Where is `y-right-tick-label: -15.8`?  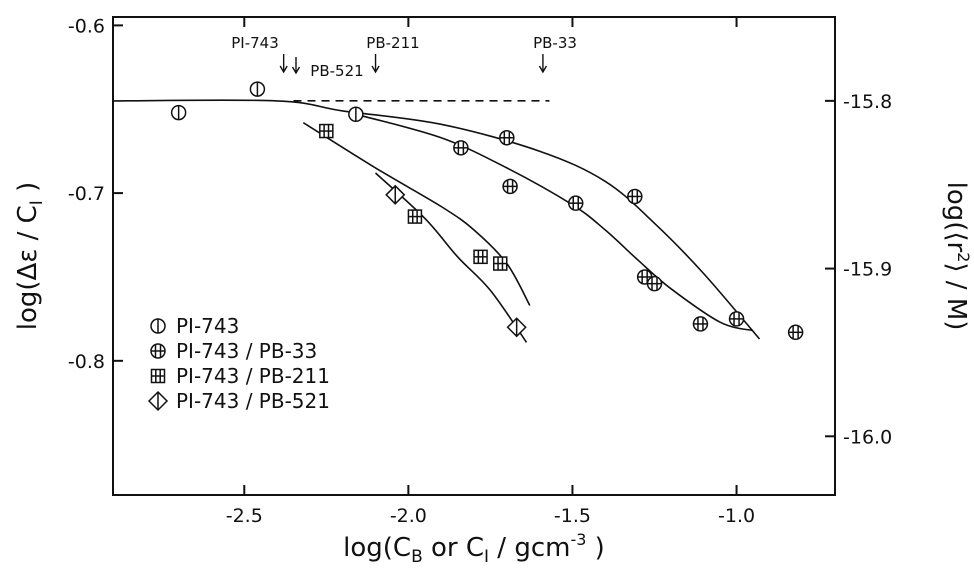
y-right-tick-label: -15.8 is located at coordinates (867, 102).